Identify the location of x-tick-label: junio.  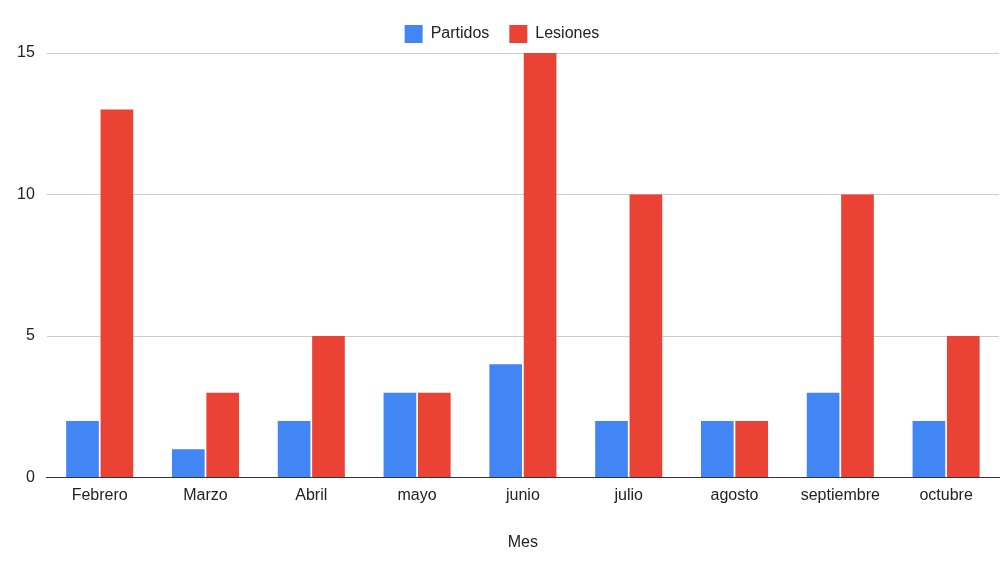
(522, 494).